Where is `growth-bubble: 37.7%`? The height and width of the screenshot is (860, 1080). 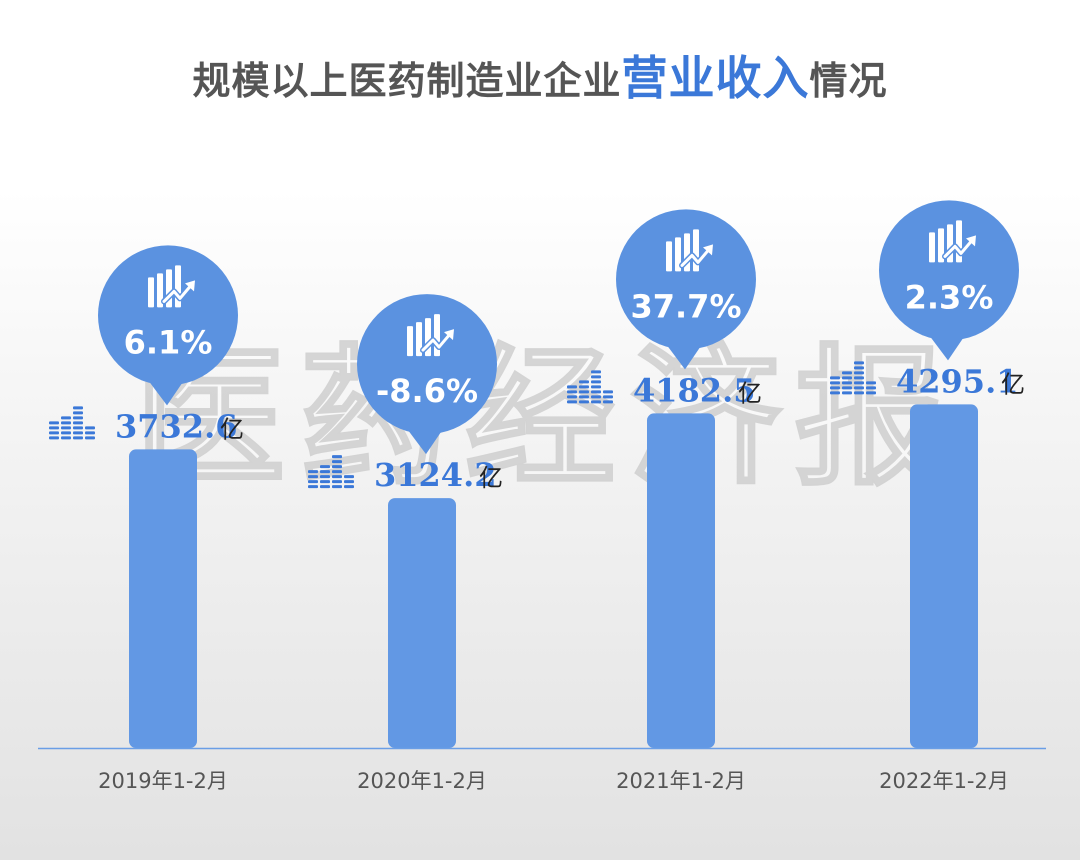 growth-bubble: 37.7% is located at coordinates (686, 289).